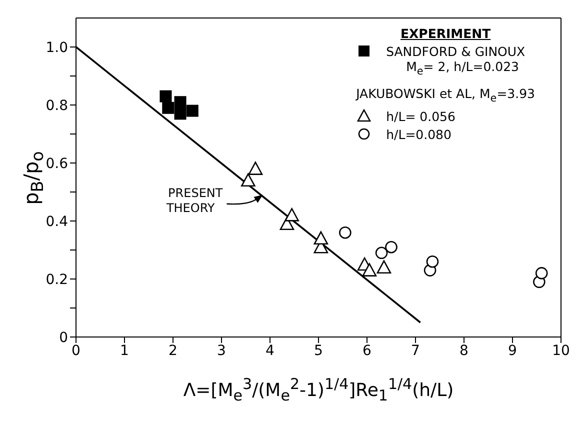 The width and height of the screenshot is (583, 429). Describe the element at coordinates (63, 338) in the screenshot. I see `y-tick-label: 0` at that location.